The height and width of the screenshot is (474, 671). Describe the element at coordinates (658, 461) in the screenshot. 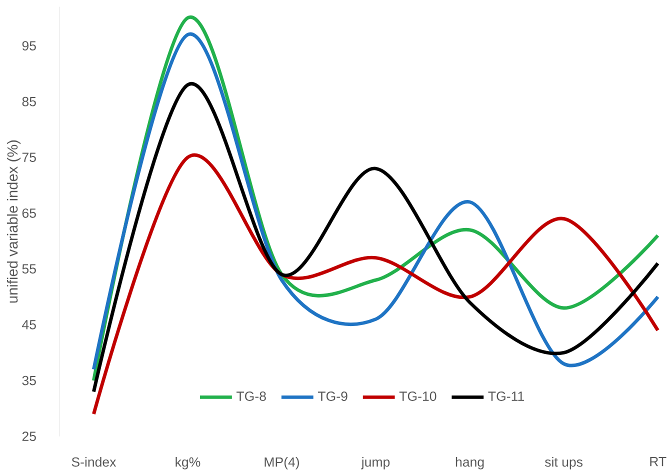

I see `x-tick-label: RT` at that location.